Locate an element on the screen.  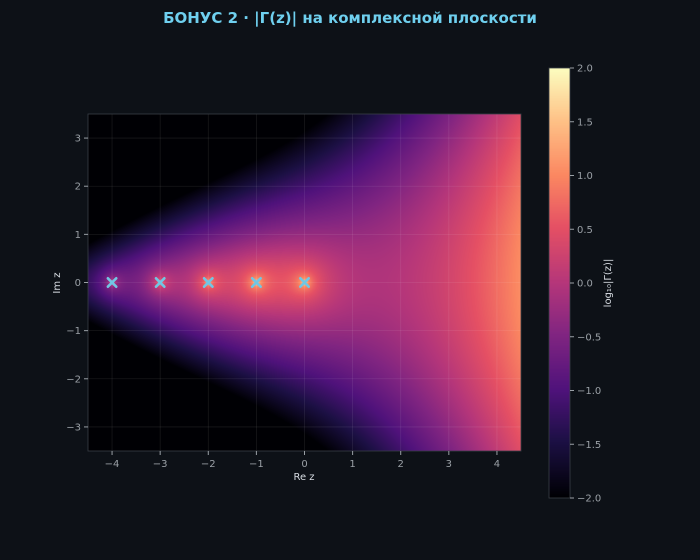
x-tick-label: −3 is located at coordinates (160, 464).